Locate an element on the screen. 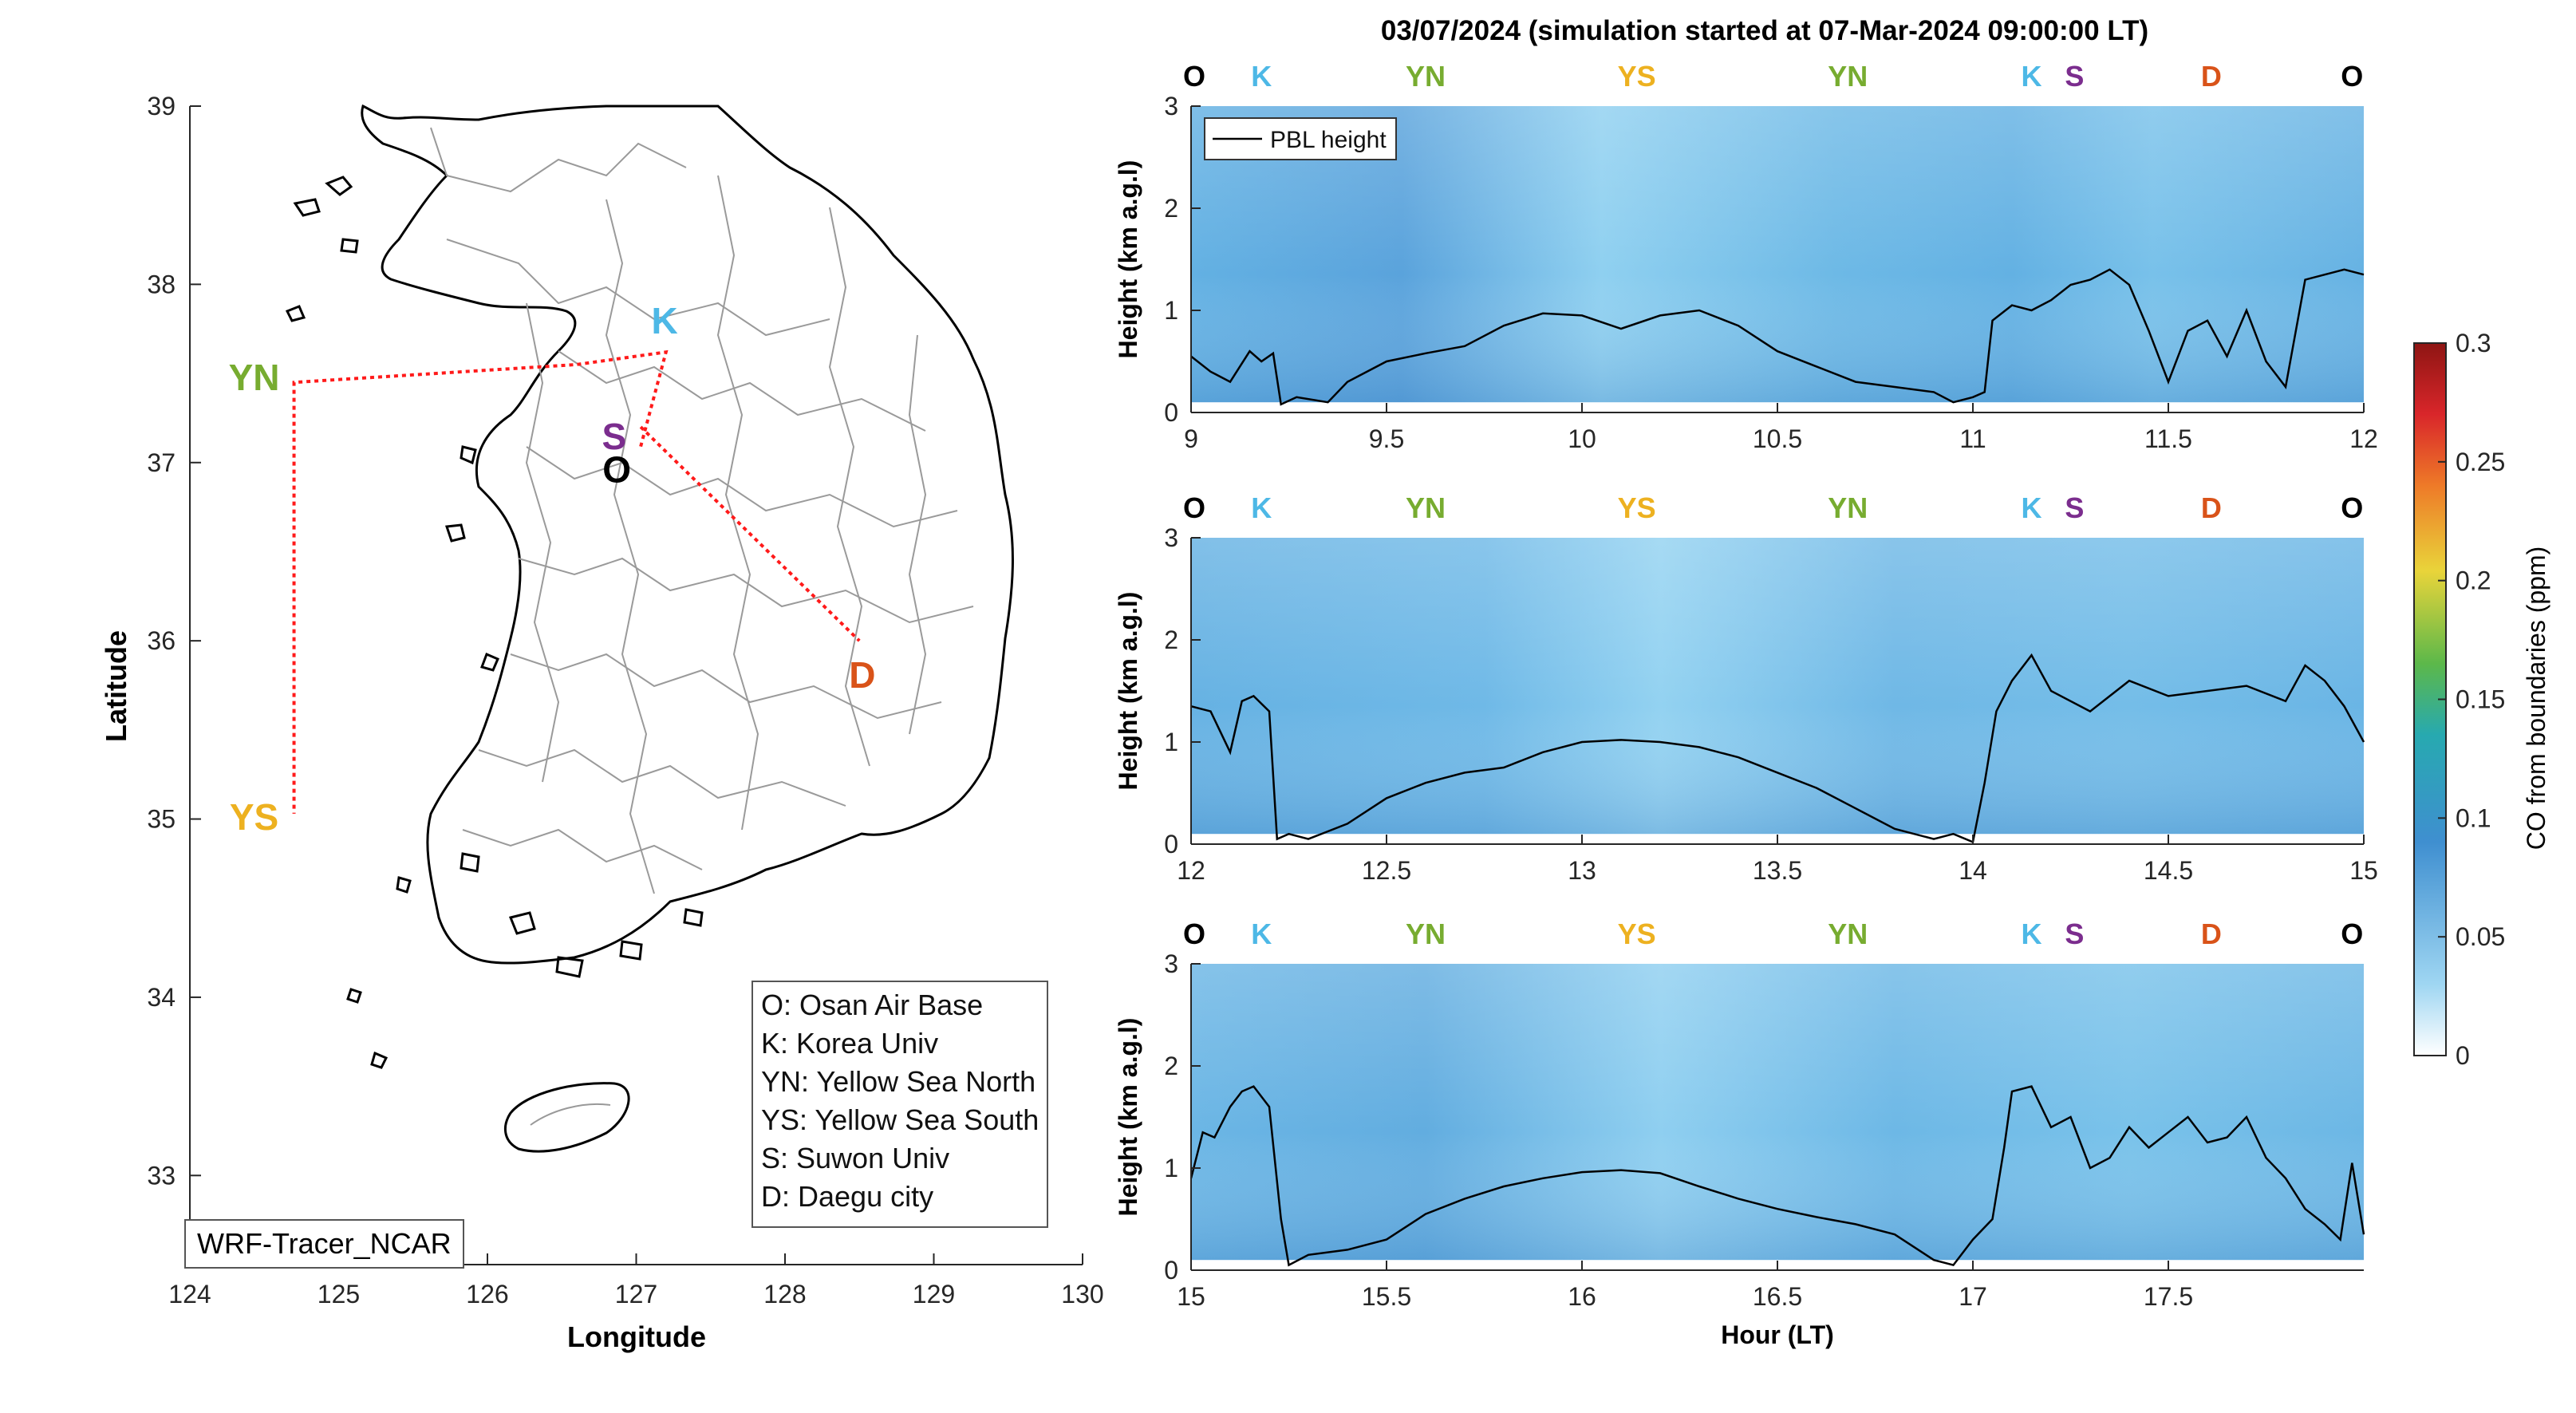 The width and height of the screenshot is (2576, 1413). map-x-tick-label: 129 is located at coordinates (934, 1294).